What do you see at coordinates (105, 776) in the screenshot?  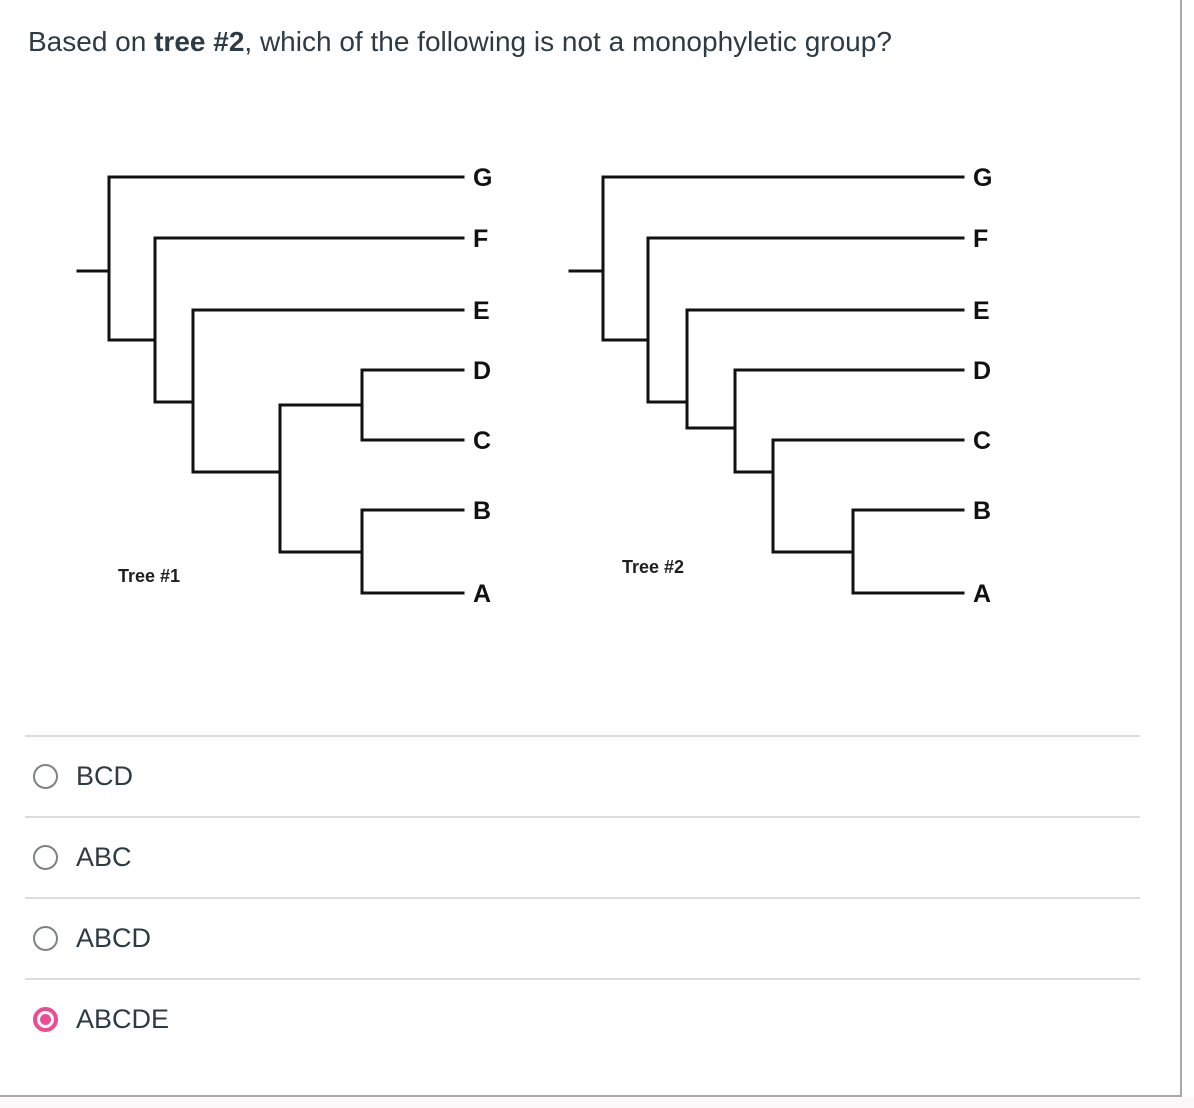 I see `answer-option-label: BCD` at bounding box center [105, 776].